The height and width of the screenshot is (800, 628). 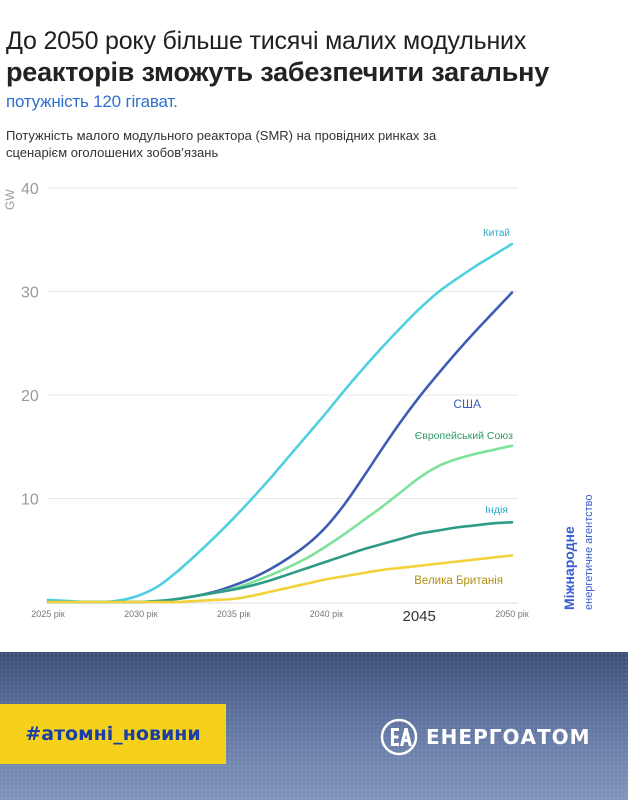 I want to click on energoatom-logo-icon, so click(x=399, y=737).